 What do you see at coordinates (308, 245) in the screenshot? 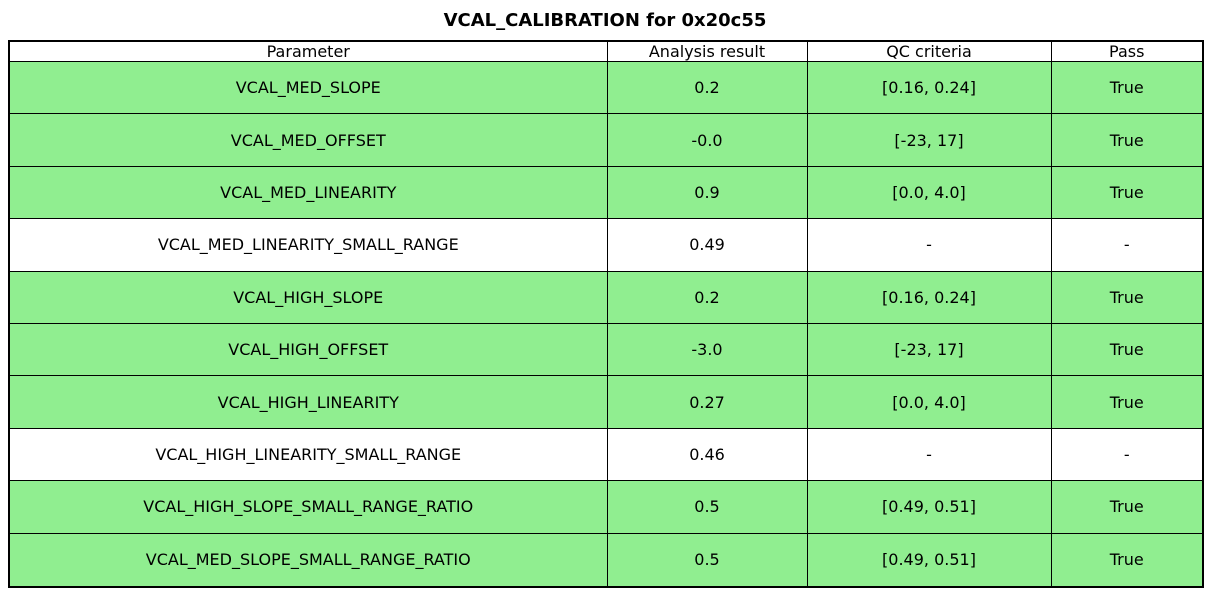
I see `cell-parameter: VCAL_MED_LINEARITY_SMALL_RANGE` at bounding box center [308, 245].